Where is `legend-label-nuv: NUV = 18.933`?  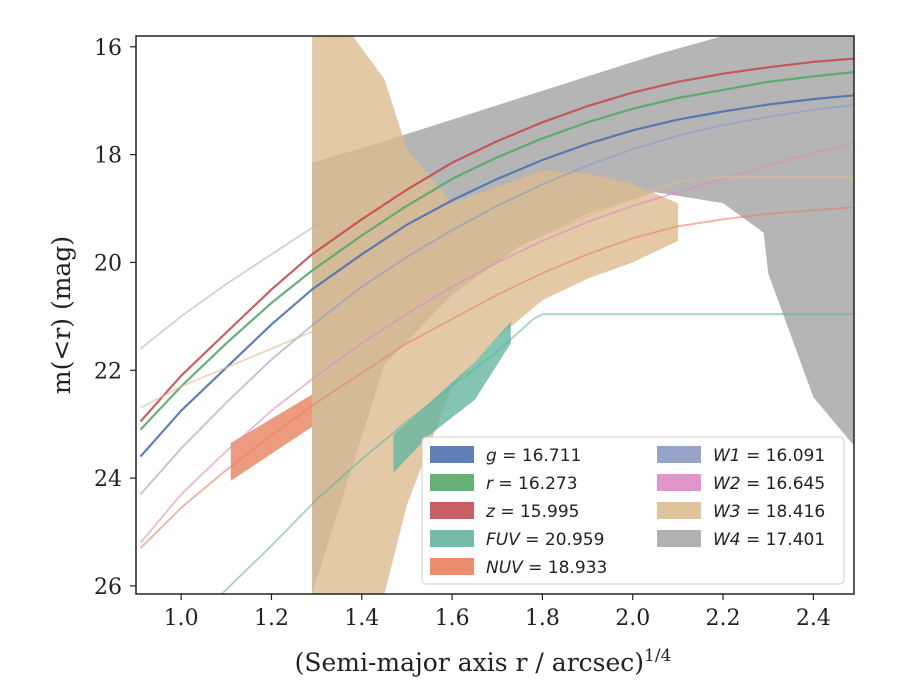
legend-label-nuv: NUV = 18.933 is located at coordinates (546, 568).